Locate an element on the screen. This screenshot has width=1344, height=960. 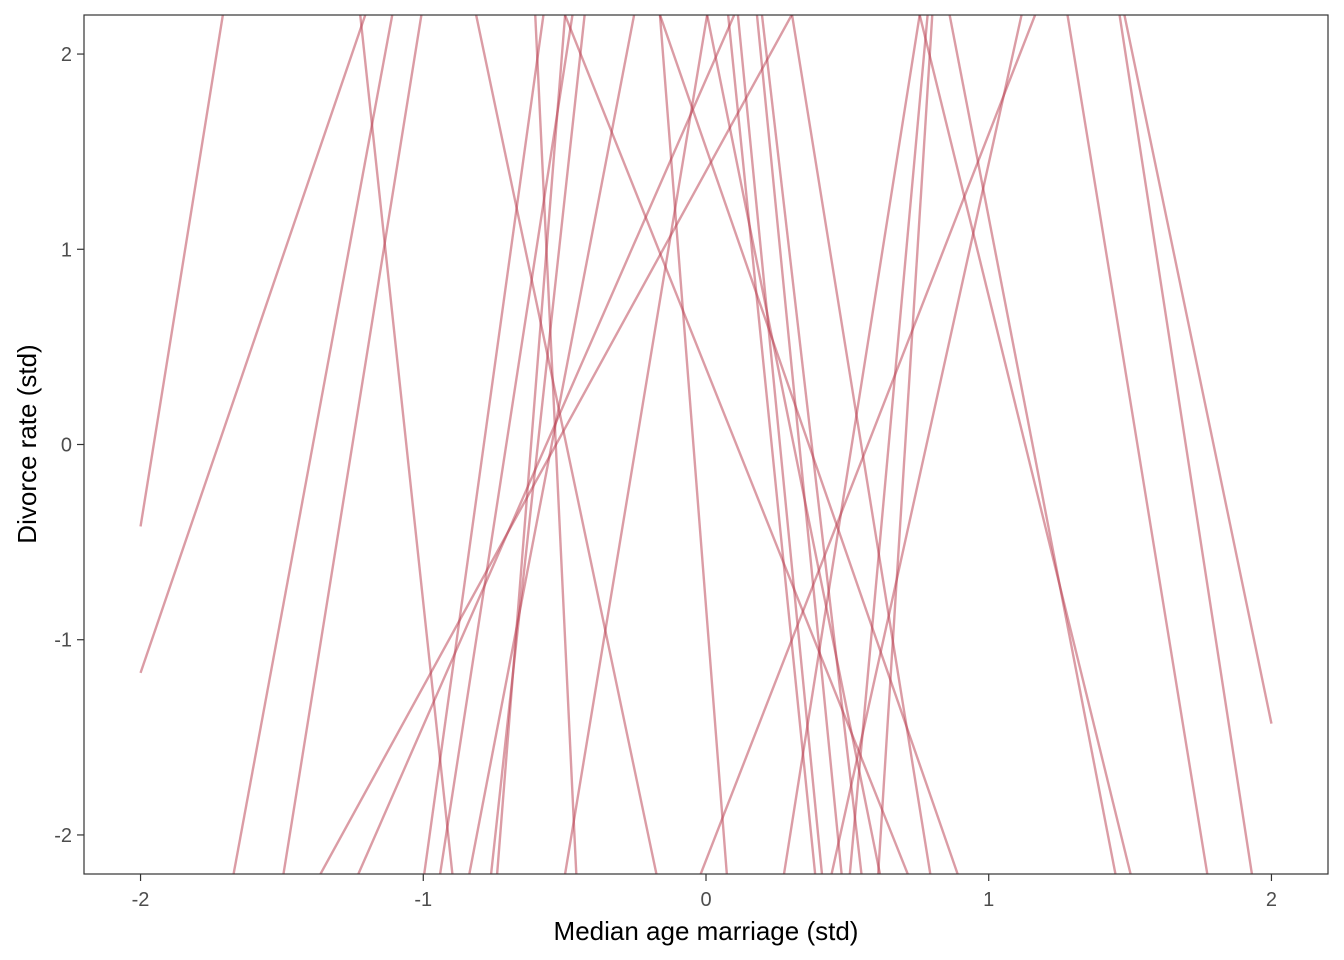
y-tick-label: -1 is located at coordinates (63, 641).